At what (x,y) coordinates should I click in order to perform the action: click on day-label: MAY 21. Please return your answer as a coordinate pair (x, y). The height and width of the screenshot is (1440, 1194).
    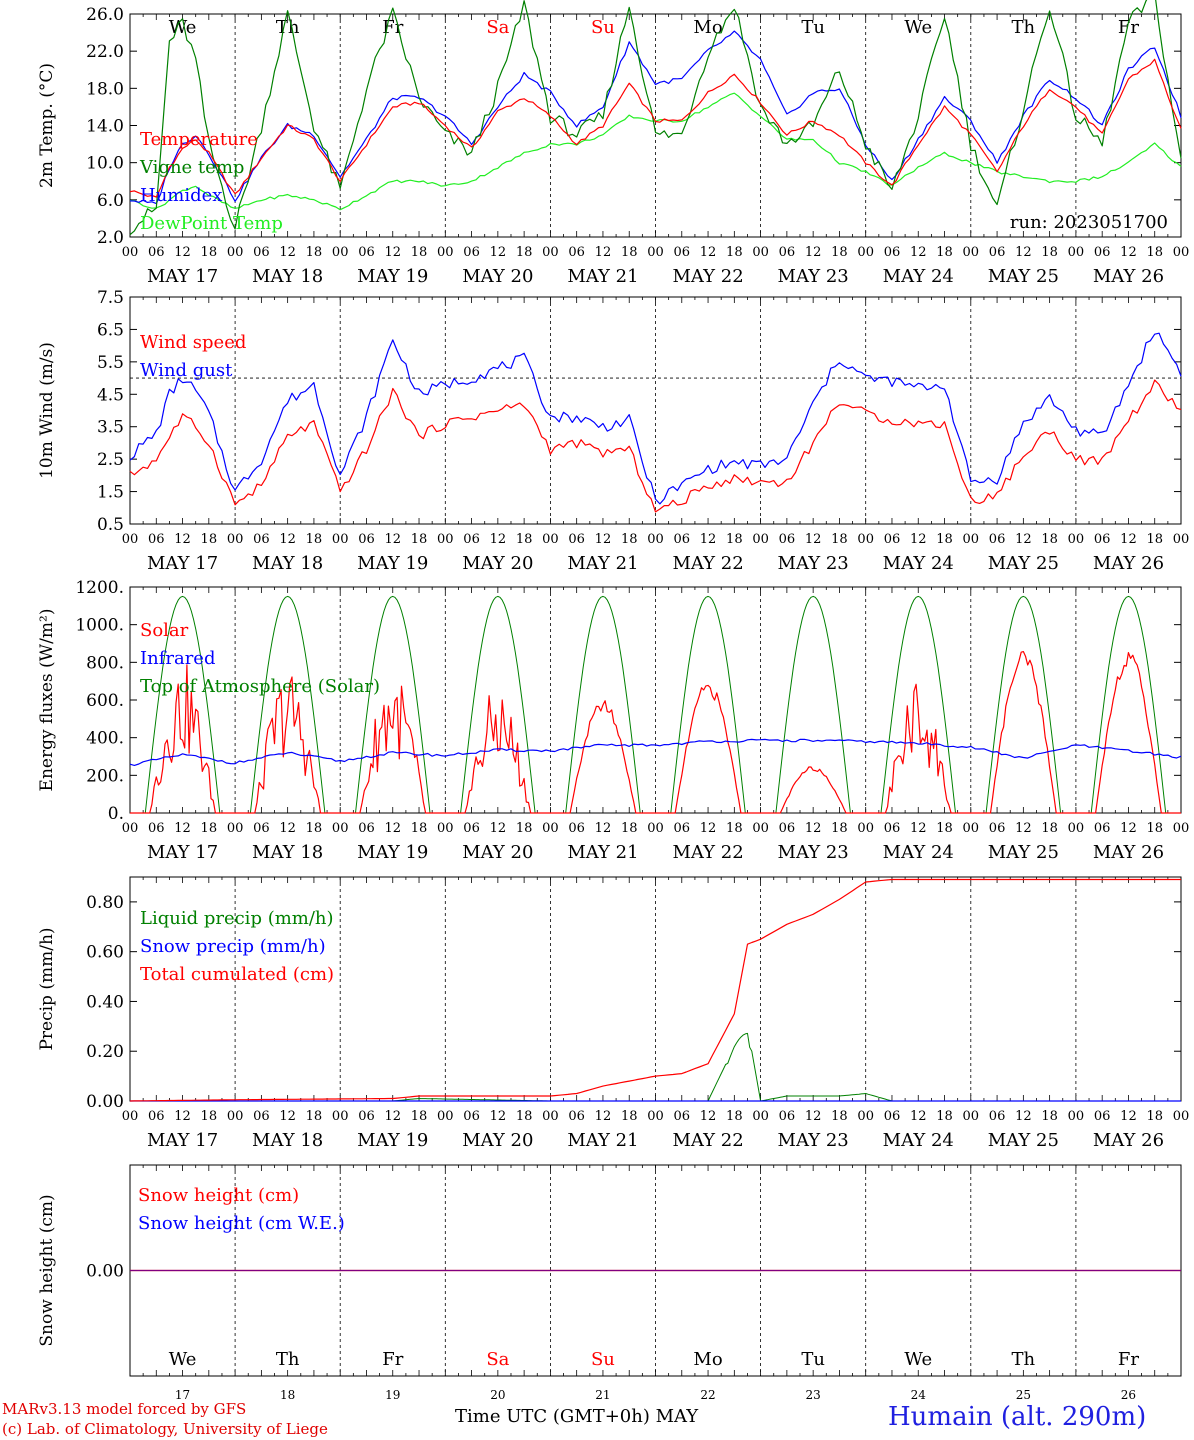
    Looking at the image, I should click on (602, 1140).